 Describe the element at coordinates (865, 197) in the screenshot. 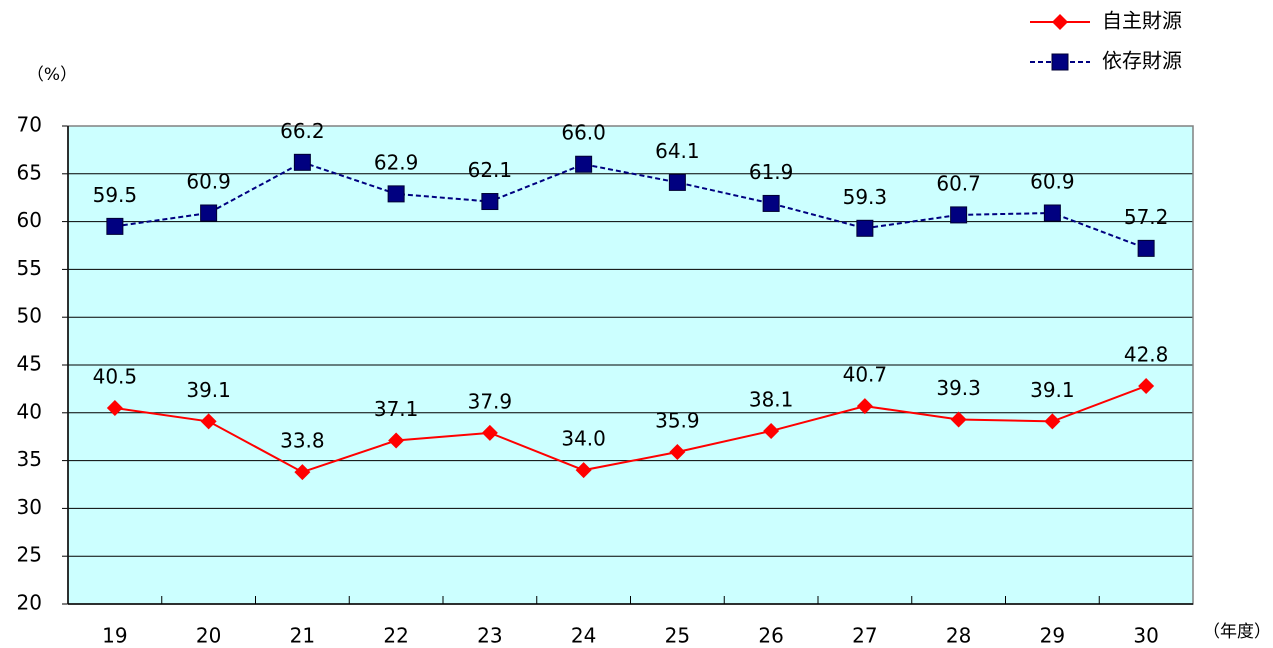

I see `data-label: 59.3` at that location.